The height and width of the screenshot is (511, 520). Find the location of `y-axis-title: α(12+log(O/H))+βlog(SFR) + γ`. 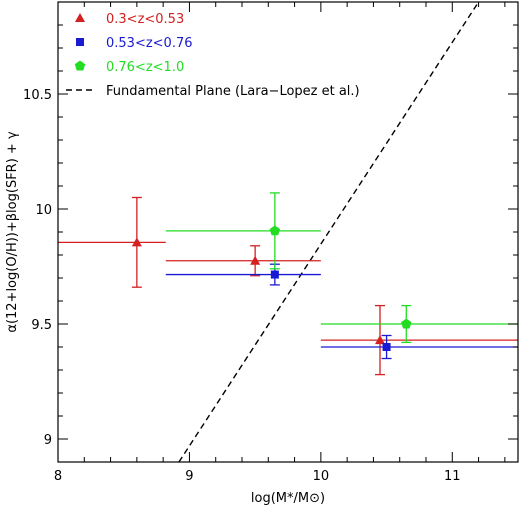

y-axis-title: α(12+log(O/H))+βlog(SFR) + γ is located at coordinates (12, 232).